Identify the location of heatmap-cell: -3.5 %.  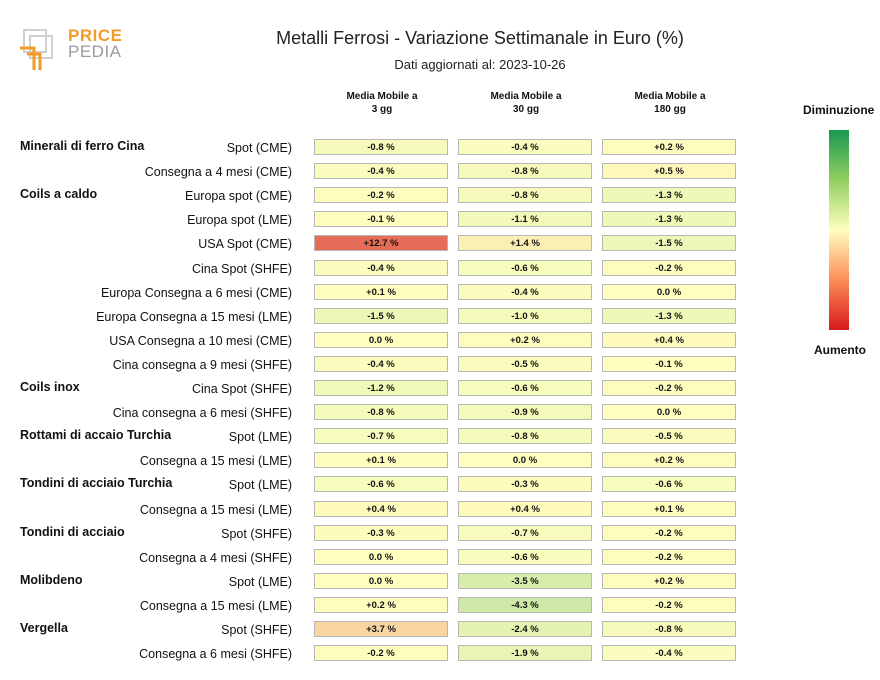
(525, 580).